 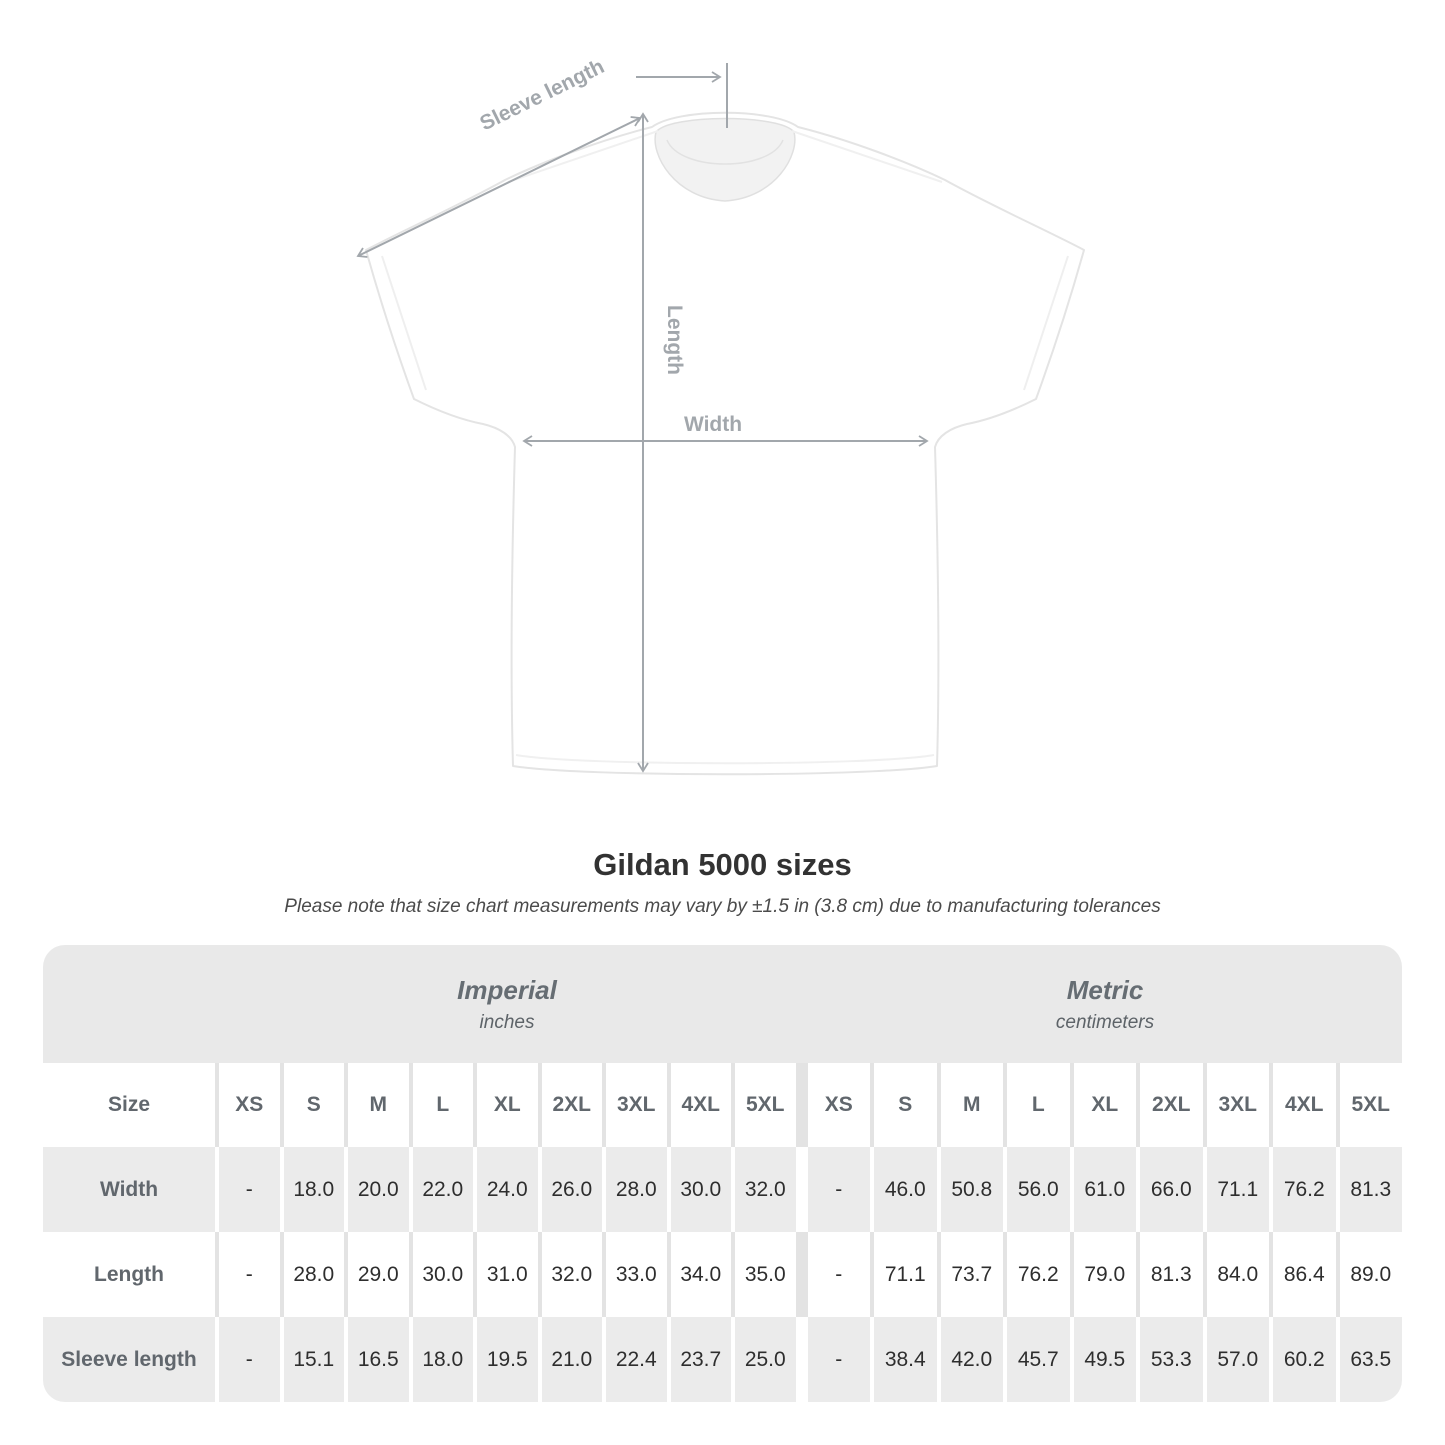 I want to click on col-header-imperial-s: S, so click(x=313, y=1105).